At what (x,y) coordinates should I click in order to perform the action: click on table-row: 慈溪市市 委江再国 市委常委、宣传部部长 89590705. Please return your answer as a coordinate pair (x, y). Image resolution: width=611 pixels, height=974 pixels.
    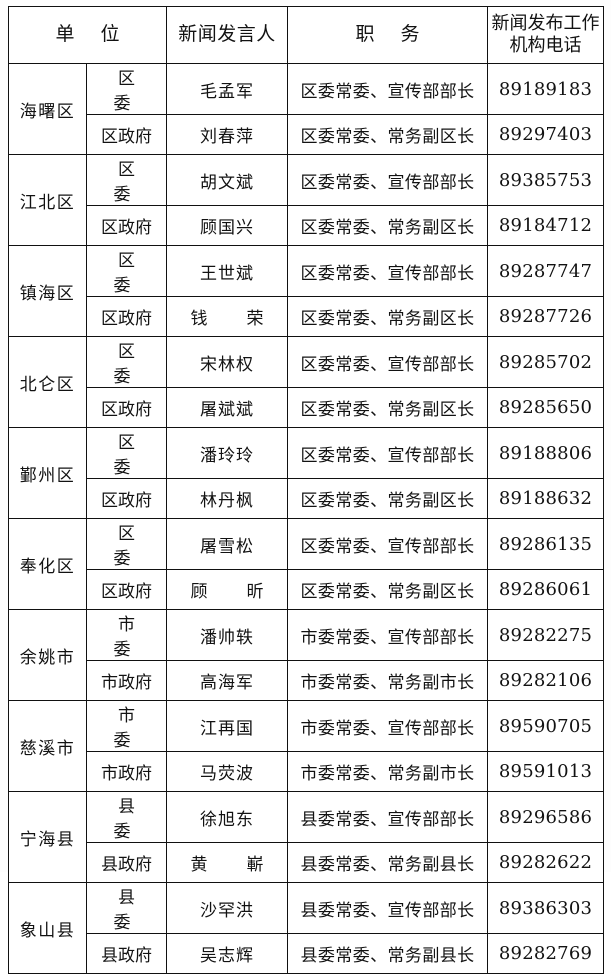
    Looking at the image, I should click on (306, 746).